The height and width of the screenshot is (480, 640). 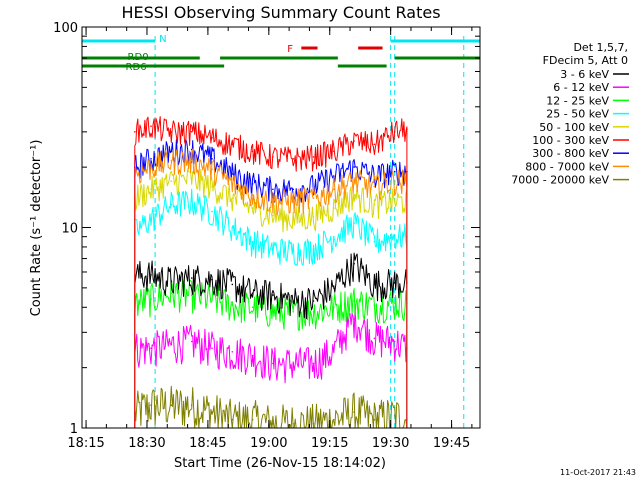 I want to click on y-tick-label: 100, so click(x=65, y=28).